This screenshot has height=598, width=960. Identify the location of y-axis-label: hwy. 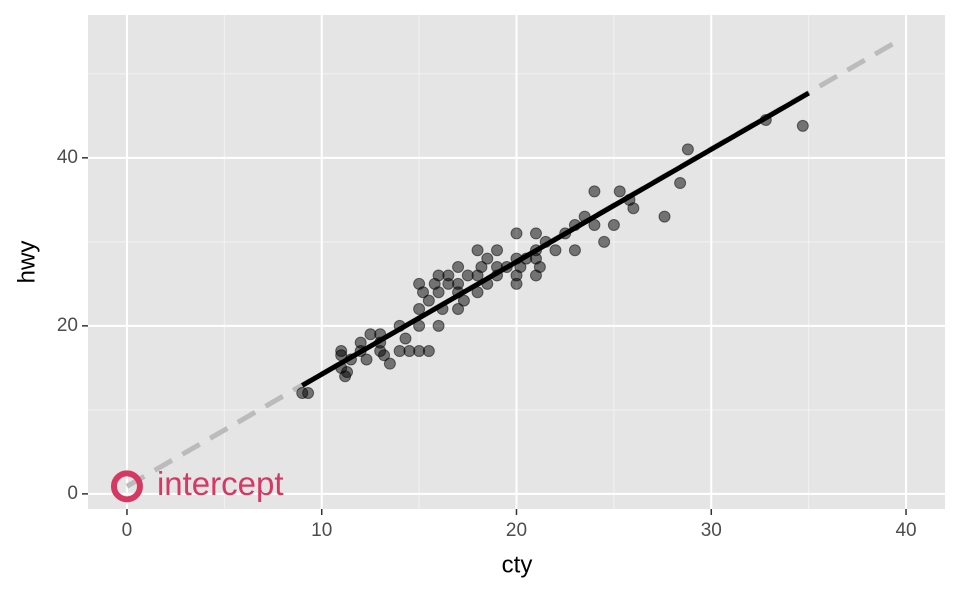
(26, 262).